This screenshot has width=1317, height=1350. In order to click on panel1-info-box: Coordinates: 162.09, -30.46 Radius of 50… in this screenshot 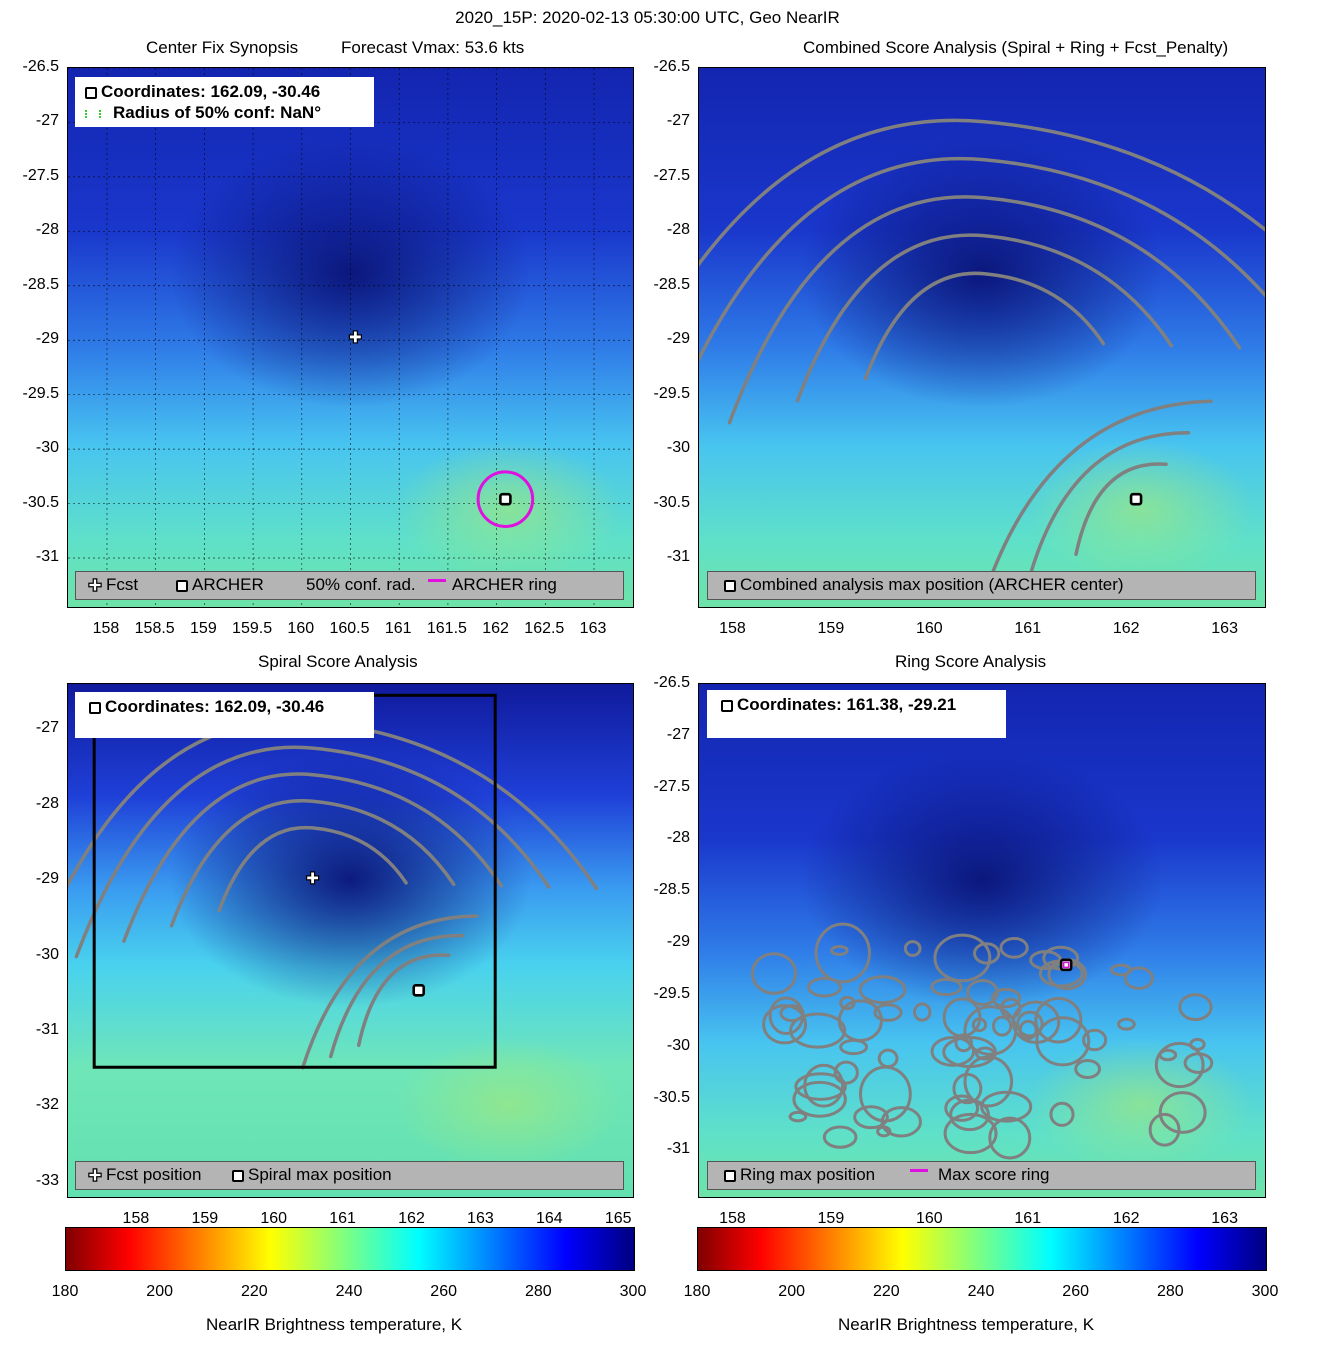, I will do `click(224, 102)`.